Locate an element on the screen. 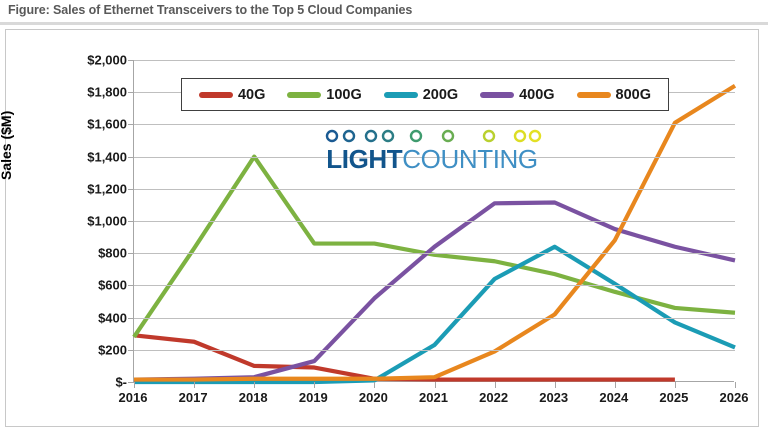  chart-legend: 40G 100G 200G 400G 800G is located at coordinates (425, 94).